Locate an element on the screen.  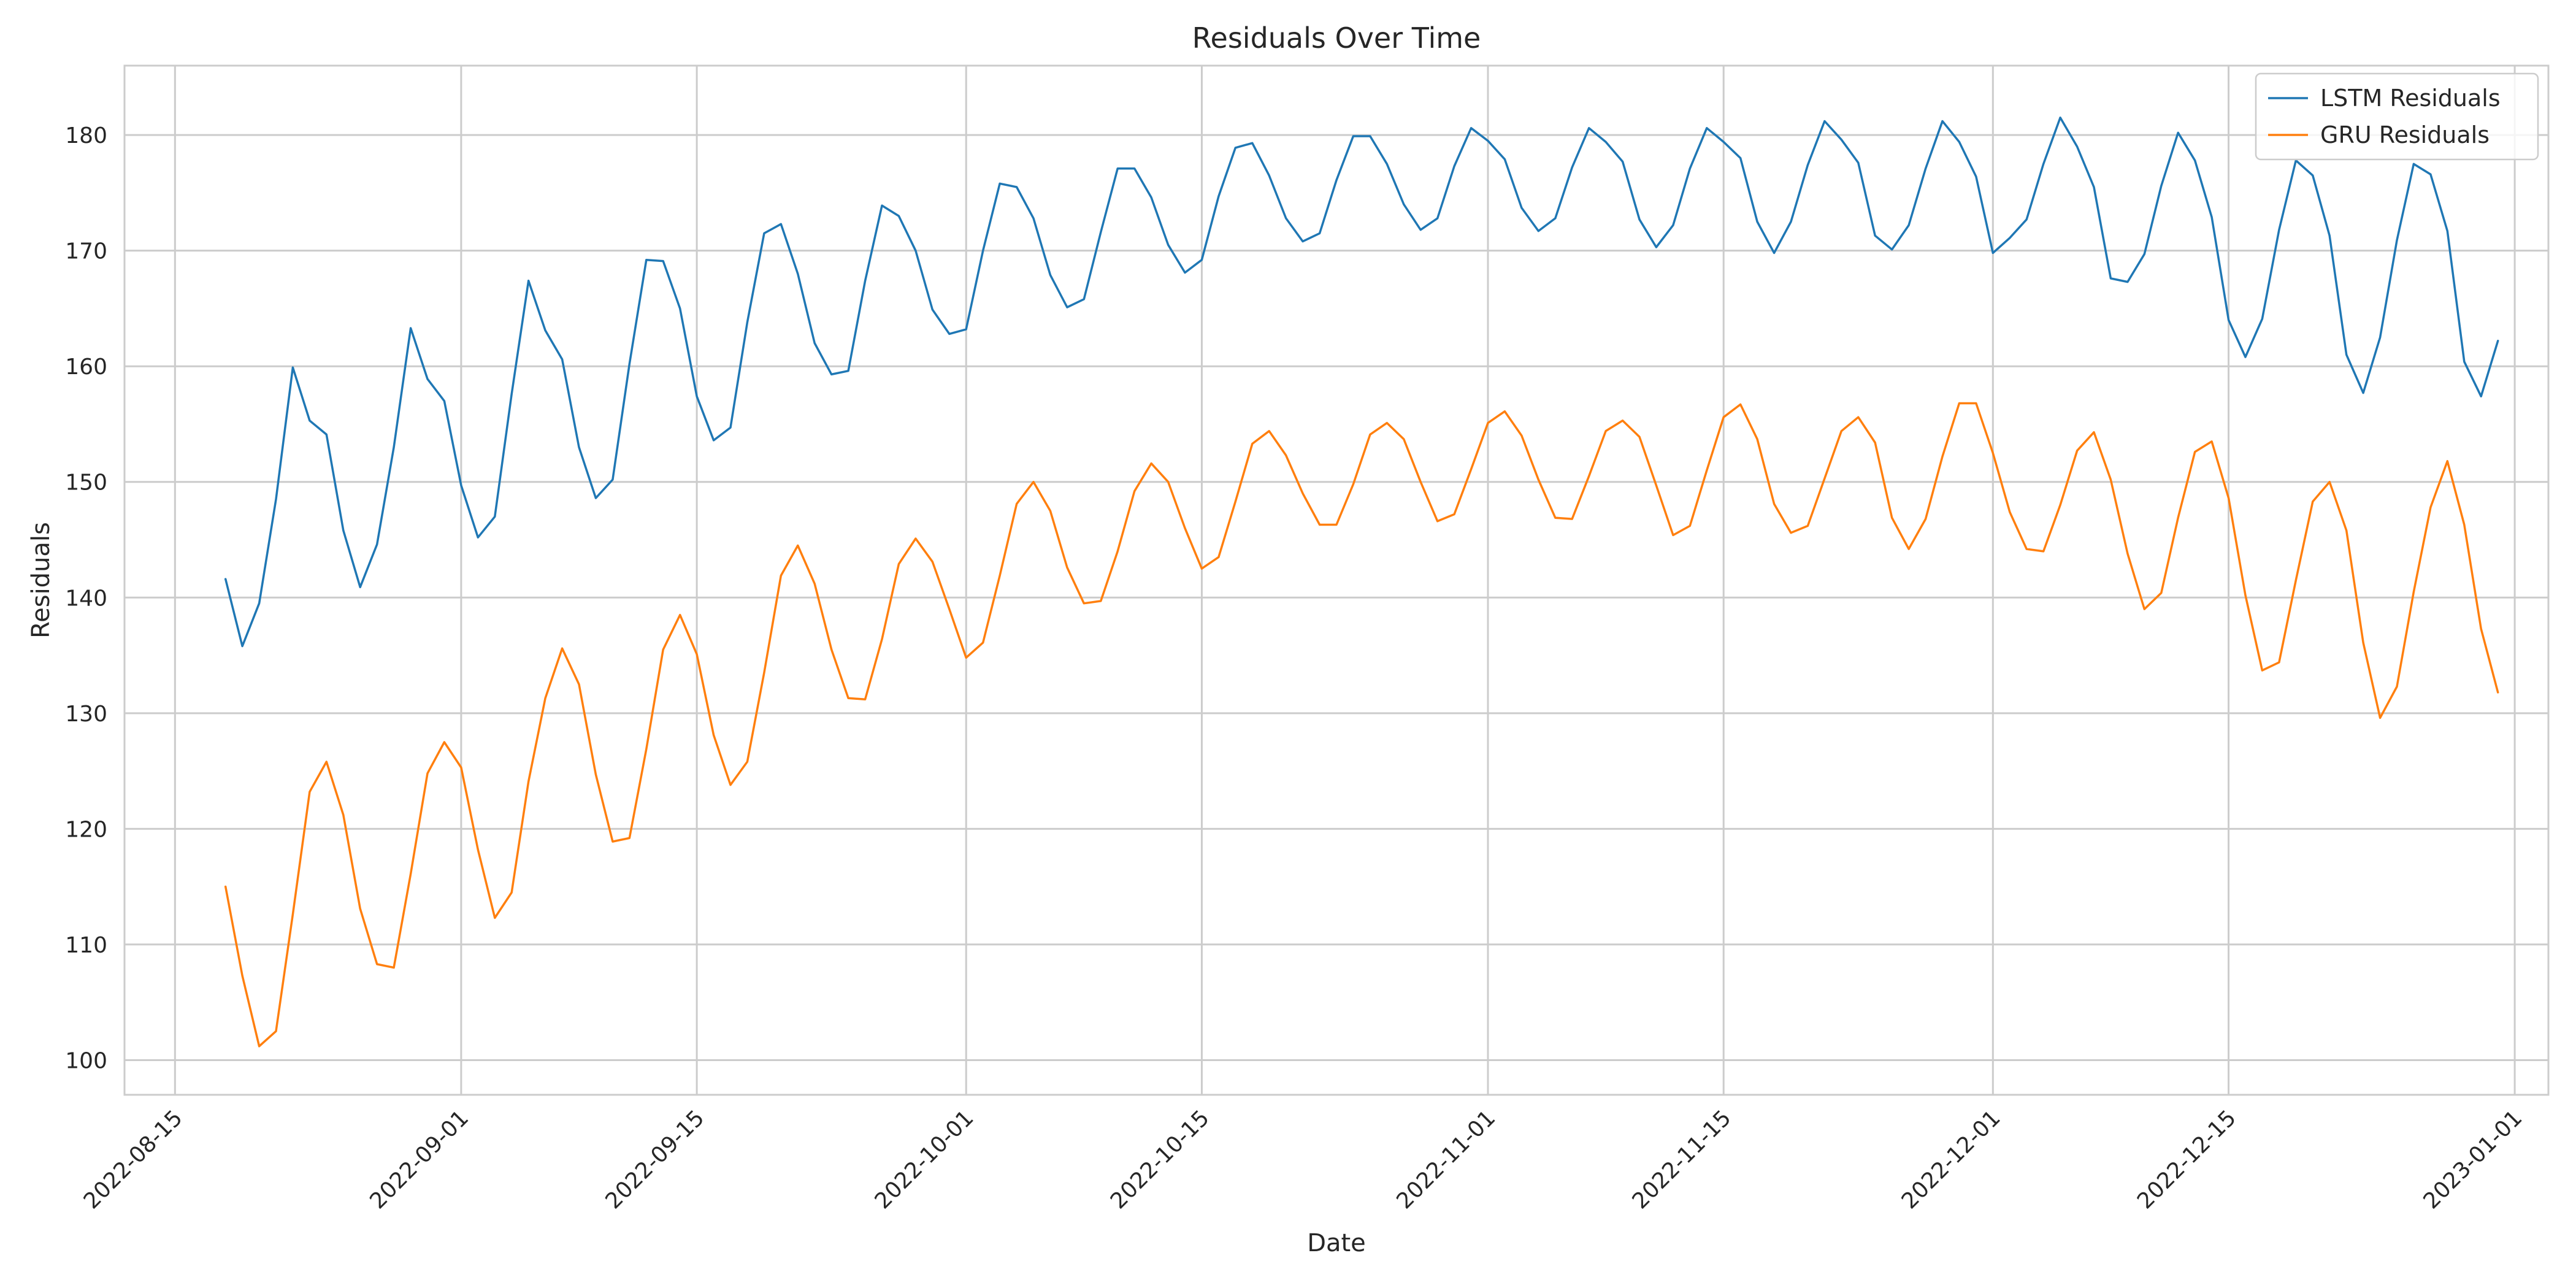
legend-box is located at coordinates (2397, 116).